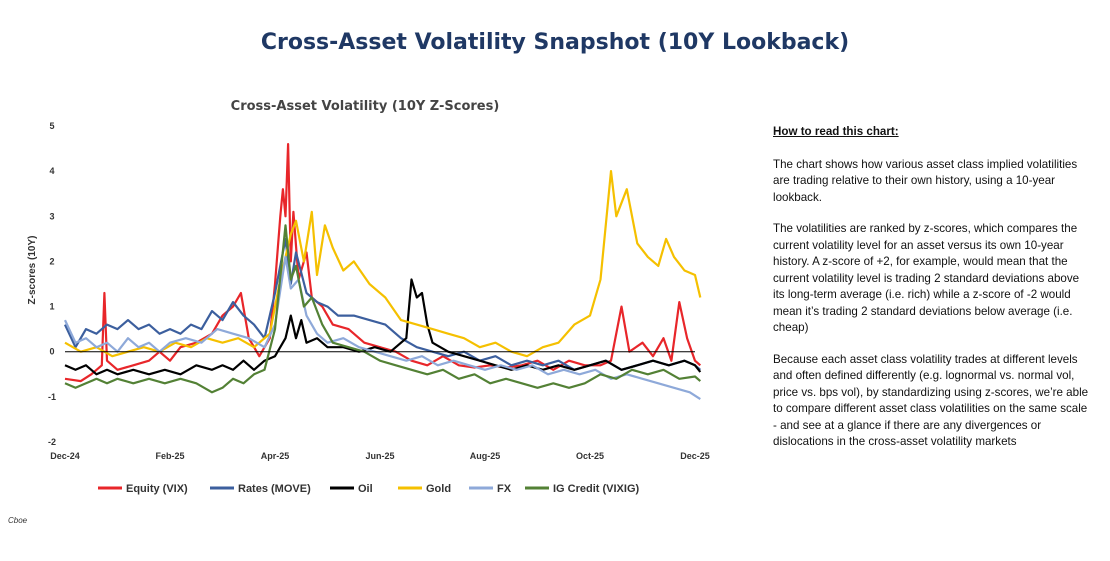  Describe the element at coordinates (51, 261) in the screenshot. I see `y-tick-label: 2` at that location.